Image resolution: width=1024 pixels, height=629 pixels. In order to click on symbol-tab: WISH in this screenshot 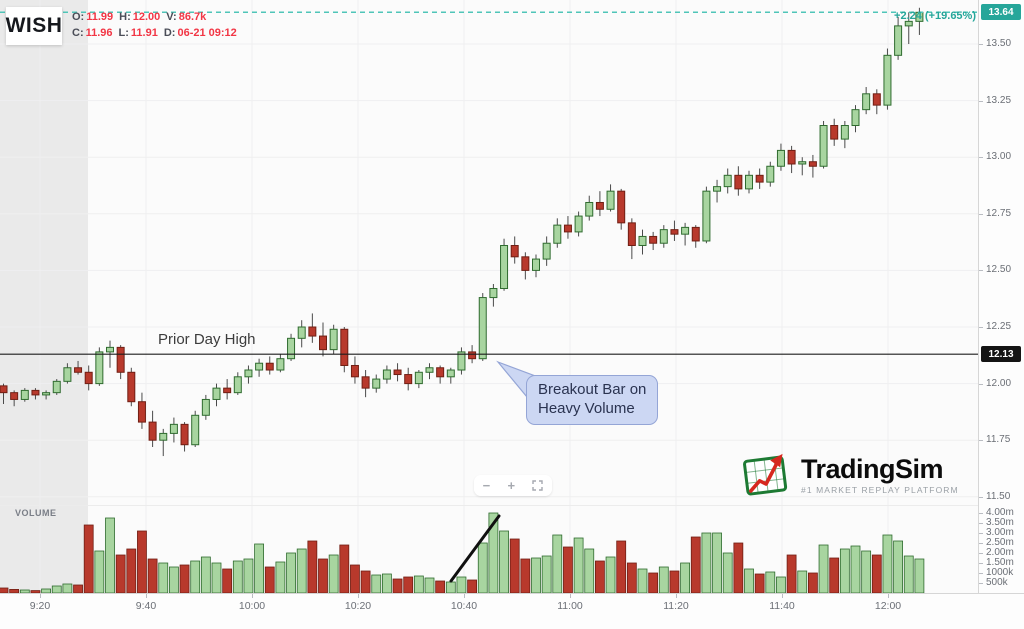, I will do `click(34, 26)`.